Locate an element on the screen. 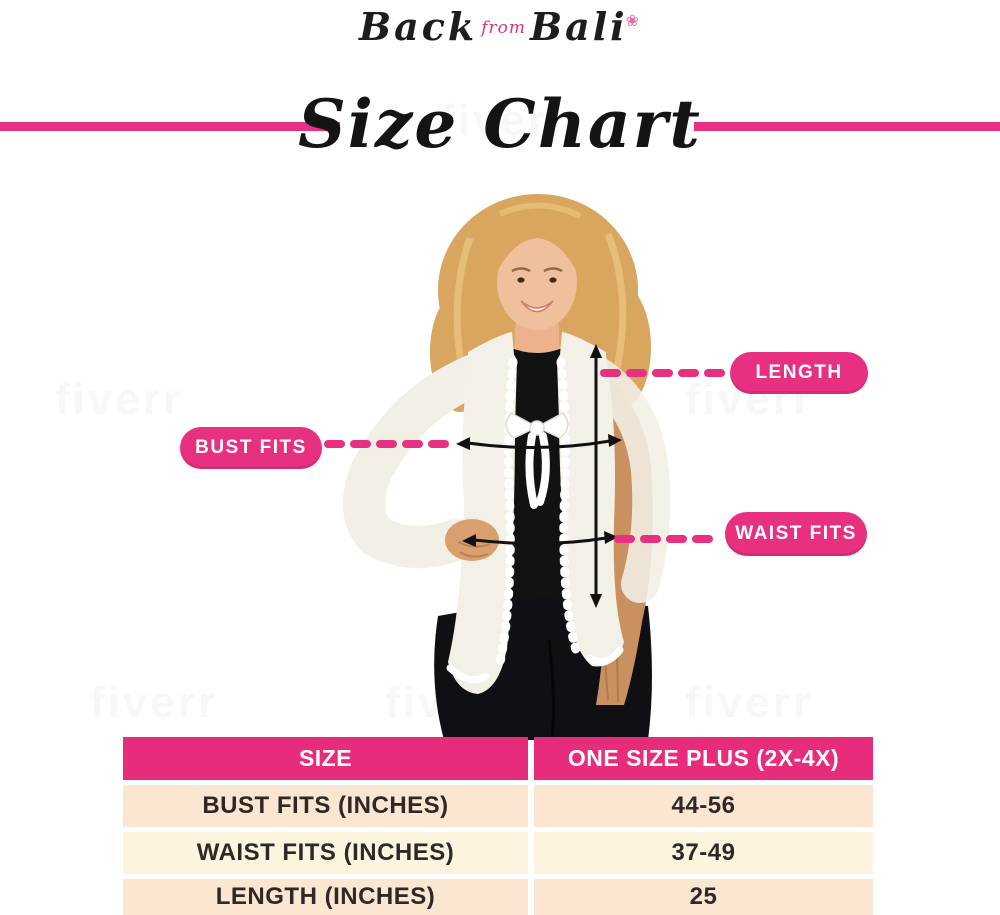 This screenshot has width=1000, height=915. bust-arrow is located at coordinates (539, 442).